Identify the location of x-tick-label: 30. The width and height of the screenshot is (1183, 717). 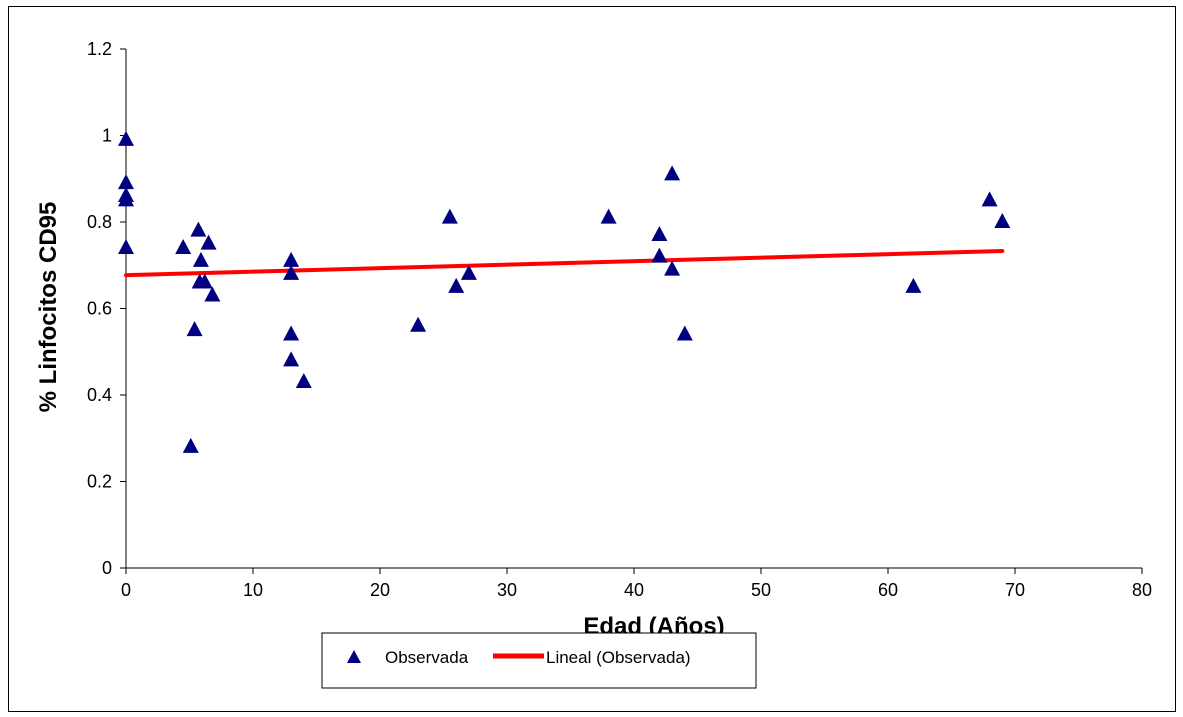
(507, 590).